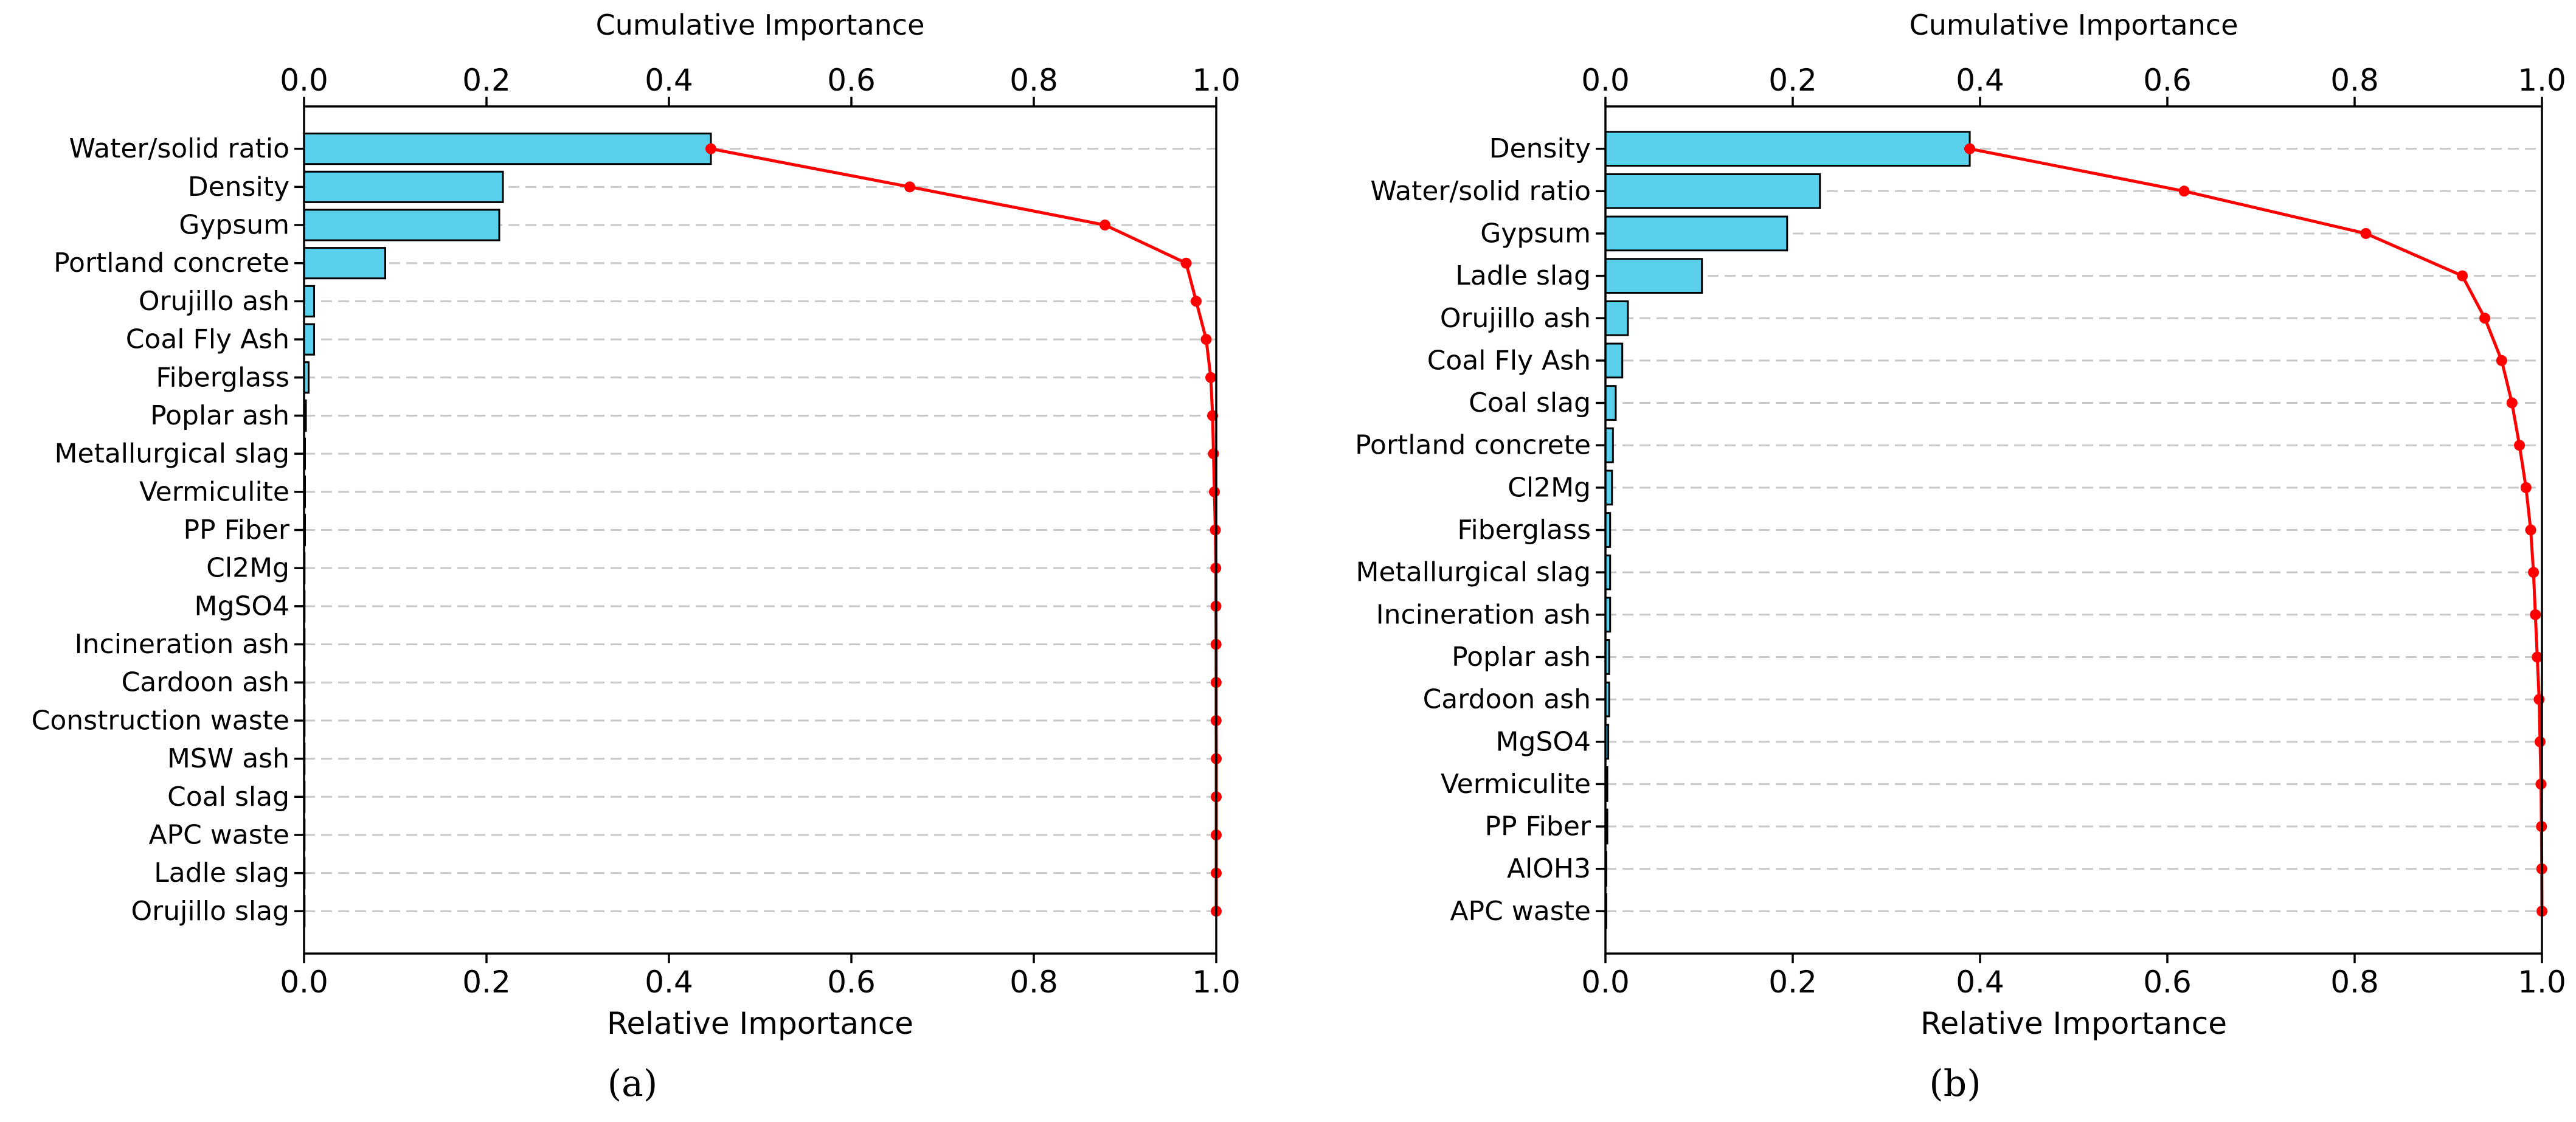 Image resolution: width=2576 pixels, height=1122 pixels. Describe the element at coordinates (1033, 80) in the screenshot. I see `x-tick-label-top: 0.8` at that location.